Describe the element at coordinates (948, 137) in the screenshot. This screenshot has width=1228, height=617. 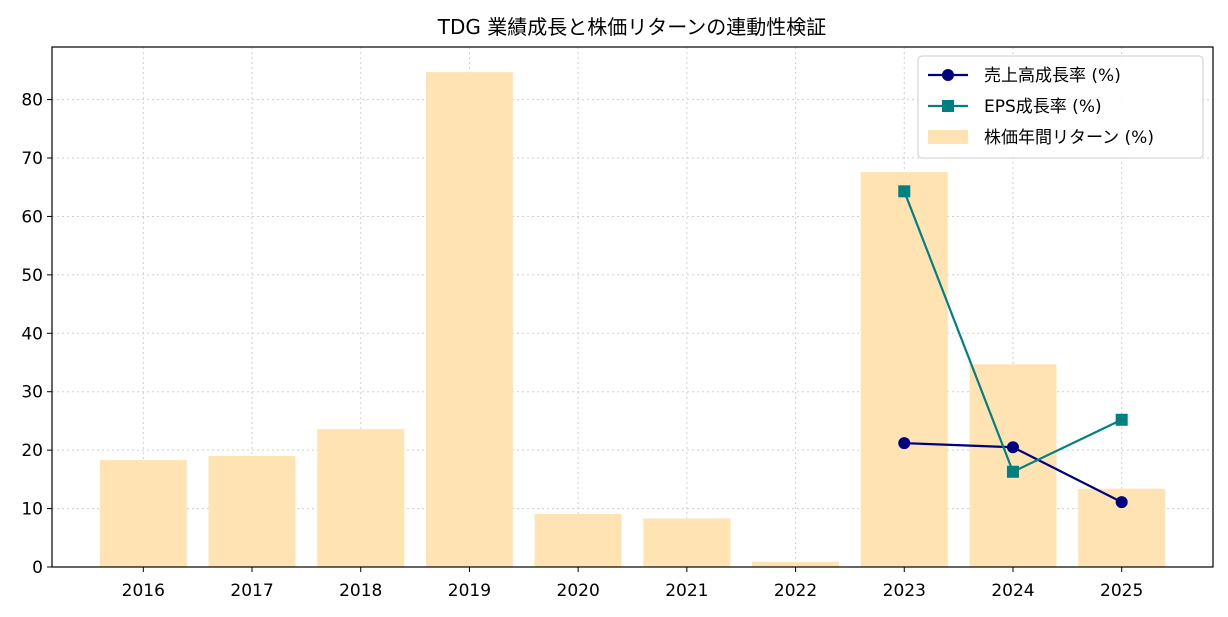
I see `legend-swatch-bar` at that location.